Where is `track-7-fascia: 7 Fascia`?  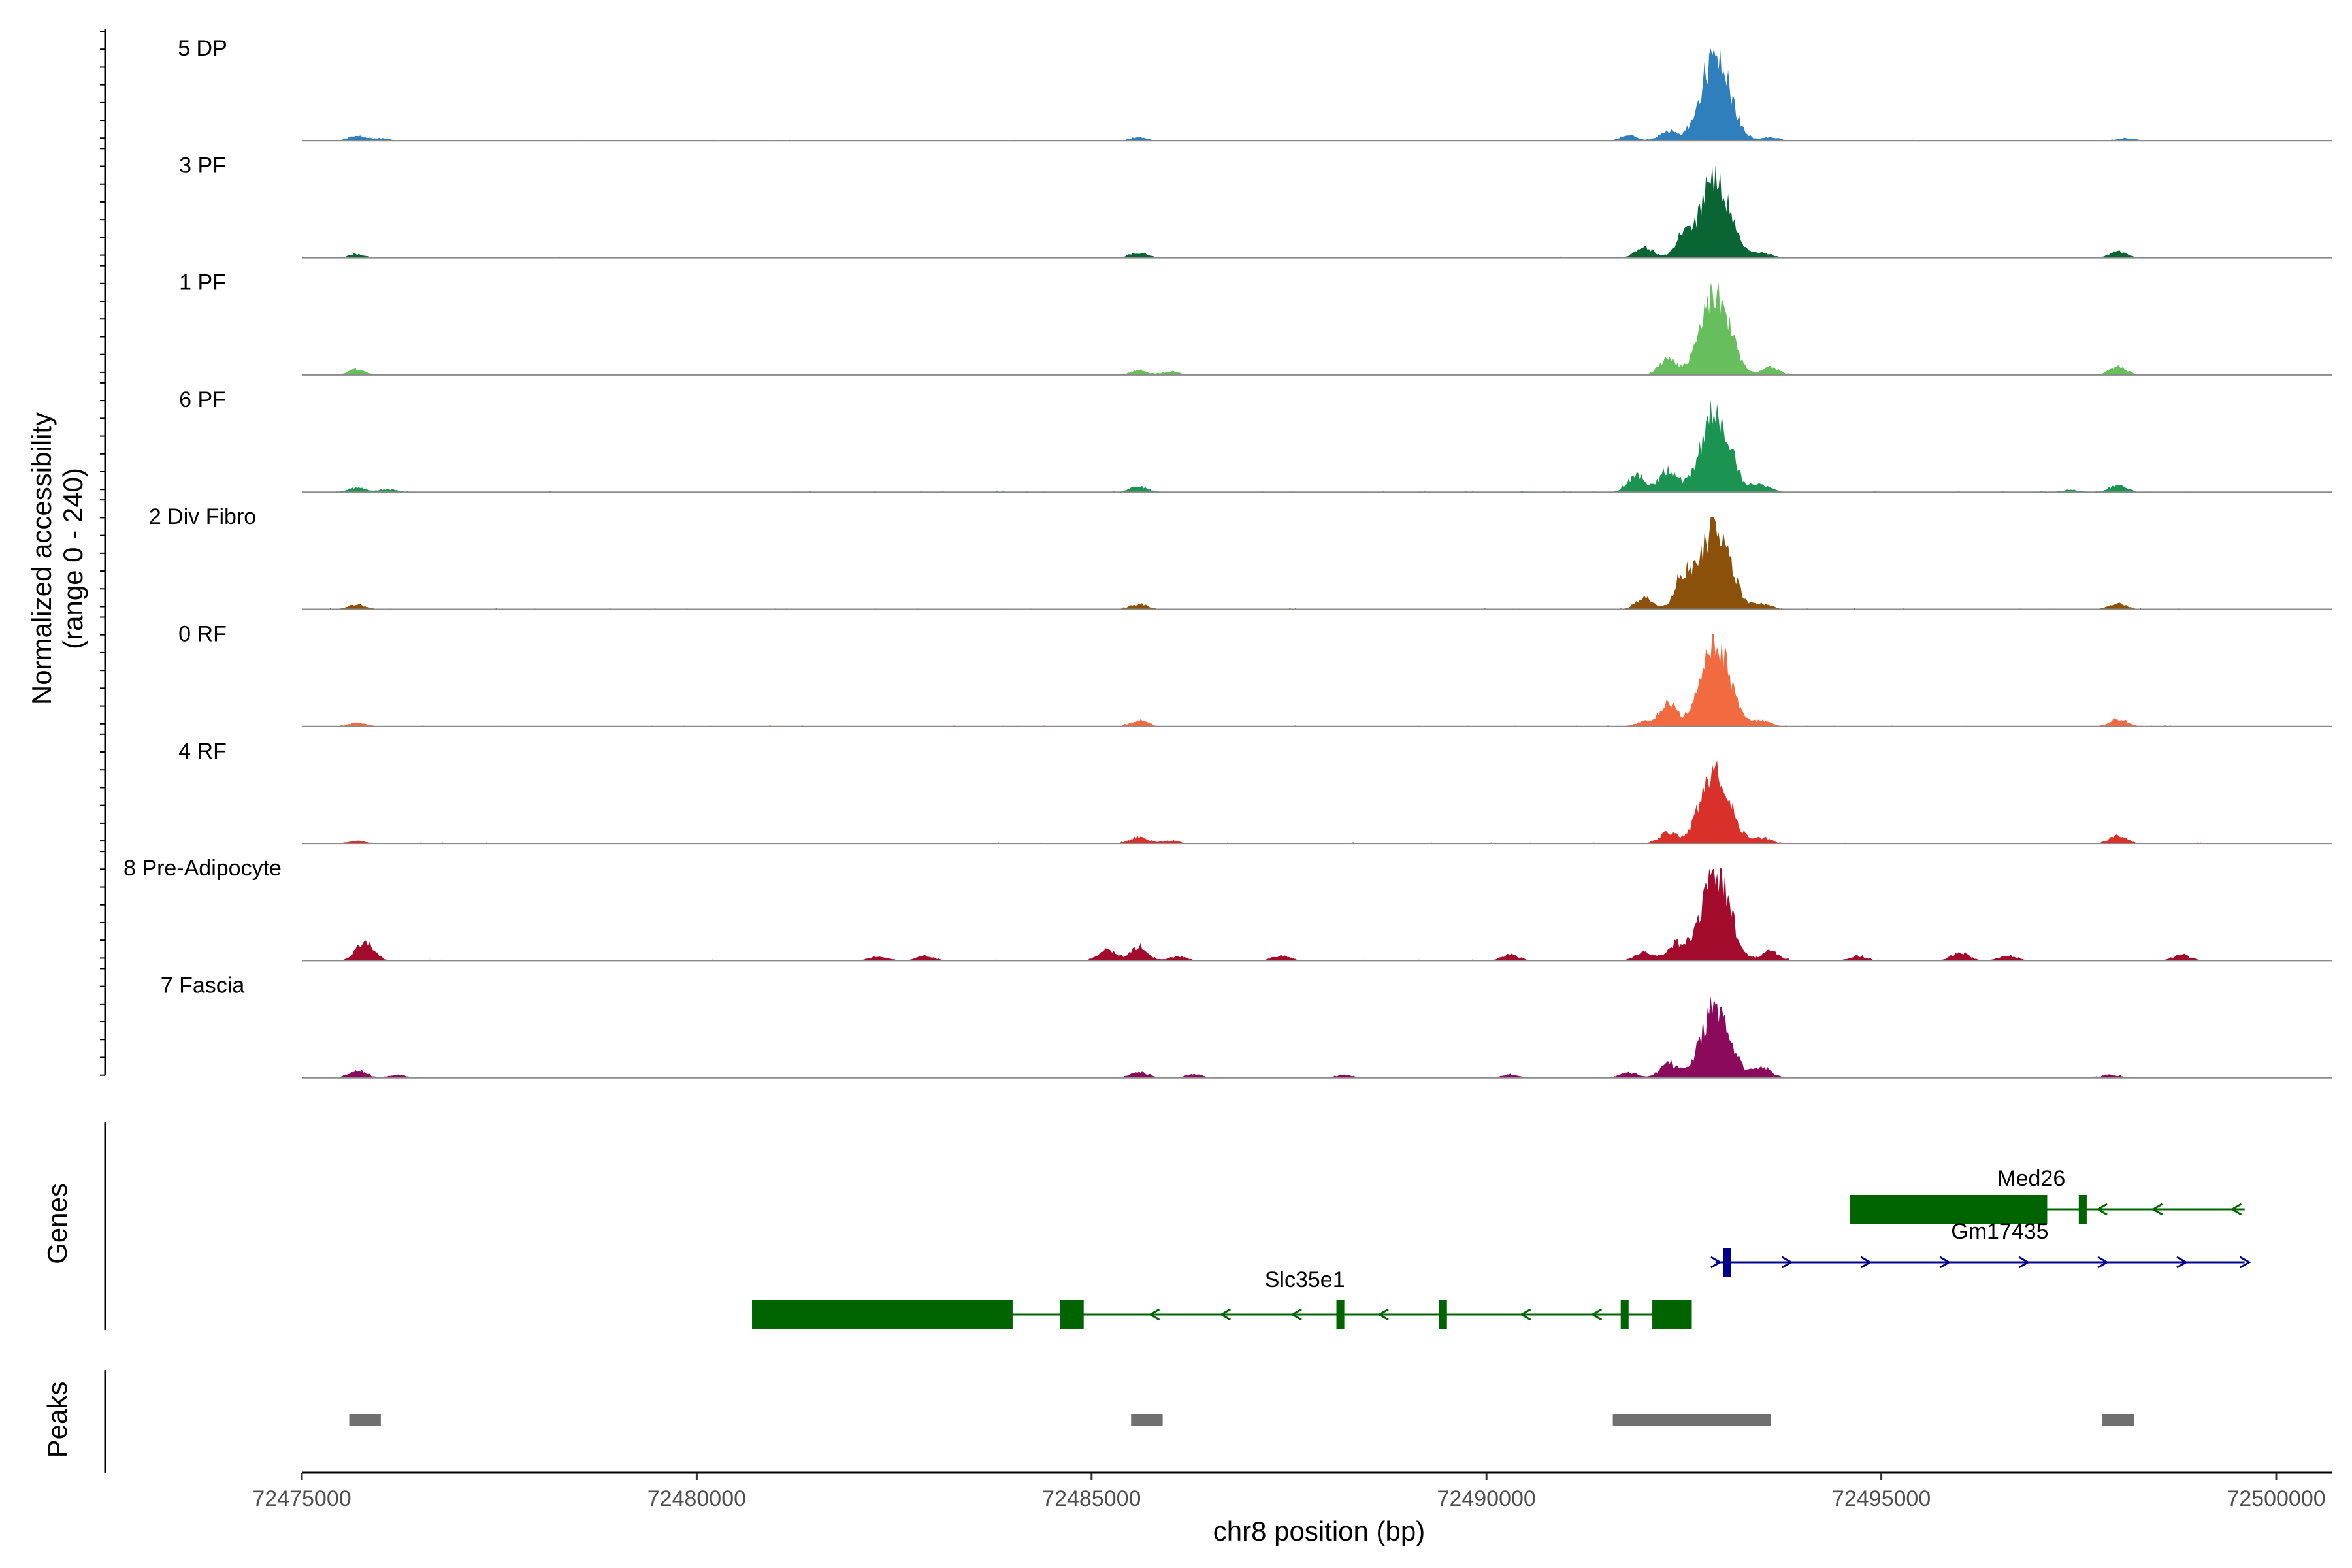
track-7-fascia: 7 Fascia is located at coordinates (1246, 1026).